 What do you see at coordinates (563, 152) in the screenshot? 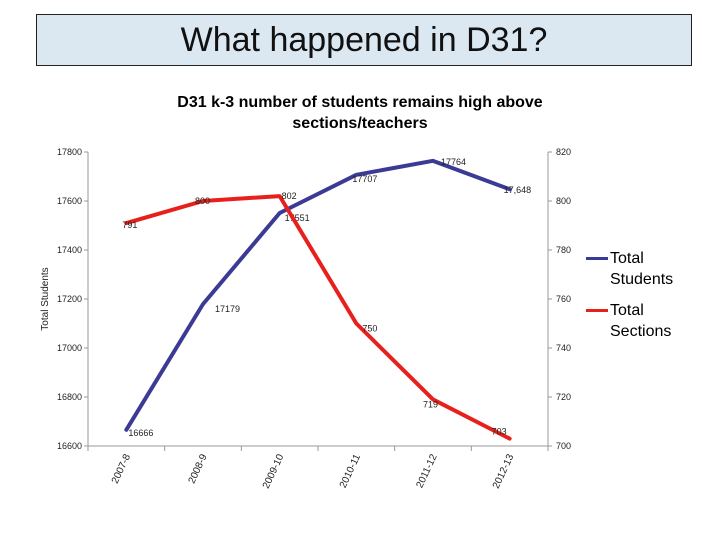
I see `y-tick-label-right: 820` at bounding box center [563, 152].